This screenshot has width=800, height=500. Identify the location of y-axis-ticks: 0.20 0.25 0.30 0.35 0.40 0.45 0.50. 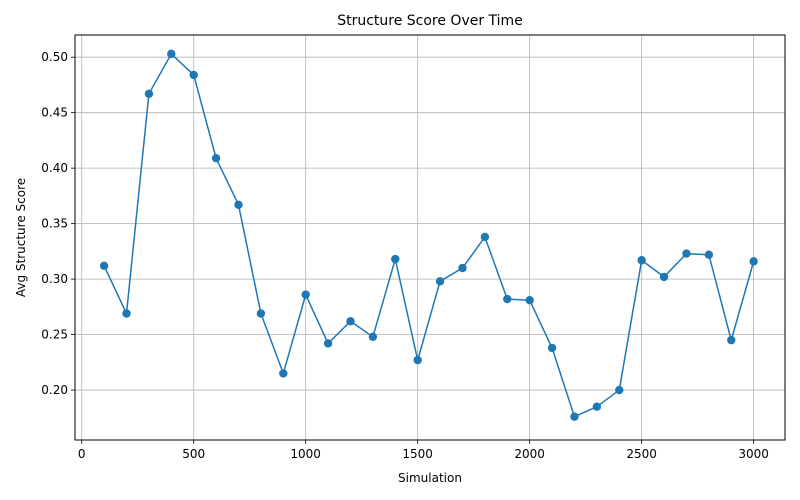
(58, 223).